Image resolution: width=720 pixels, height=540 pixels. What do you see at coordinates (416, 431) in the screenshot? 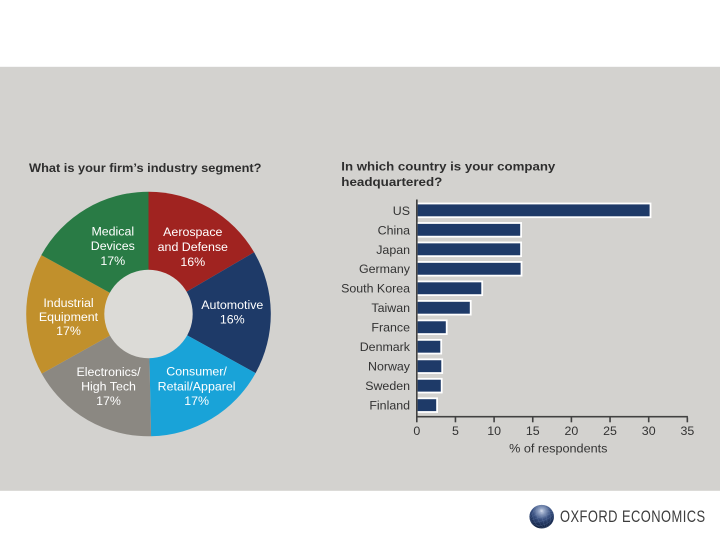
I see `svg-text: 0` at bounding box center [416, 431].